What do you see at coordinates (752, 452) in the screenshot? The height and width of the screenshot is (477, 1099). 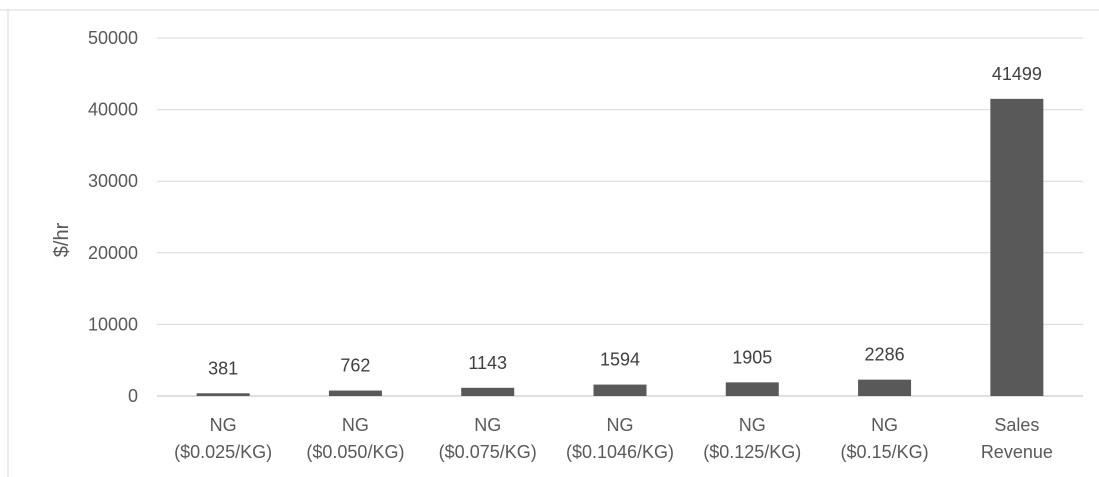 I see `category-label: ($0.125/KG)` at bounding box center [752, 452].